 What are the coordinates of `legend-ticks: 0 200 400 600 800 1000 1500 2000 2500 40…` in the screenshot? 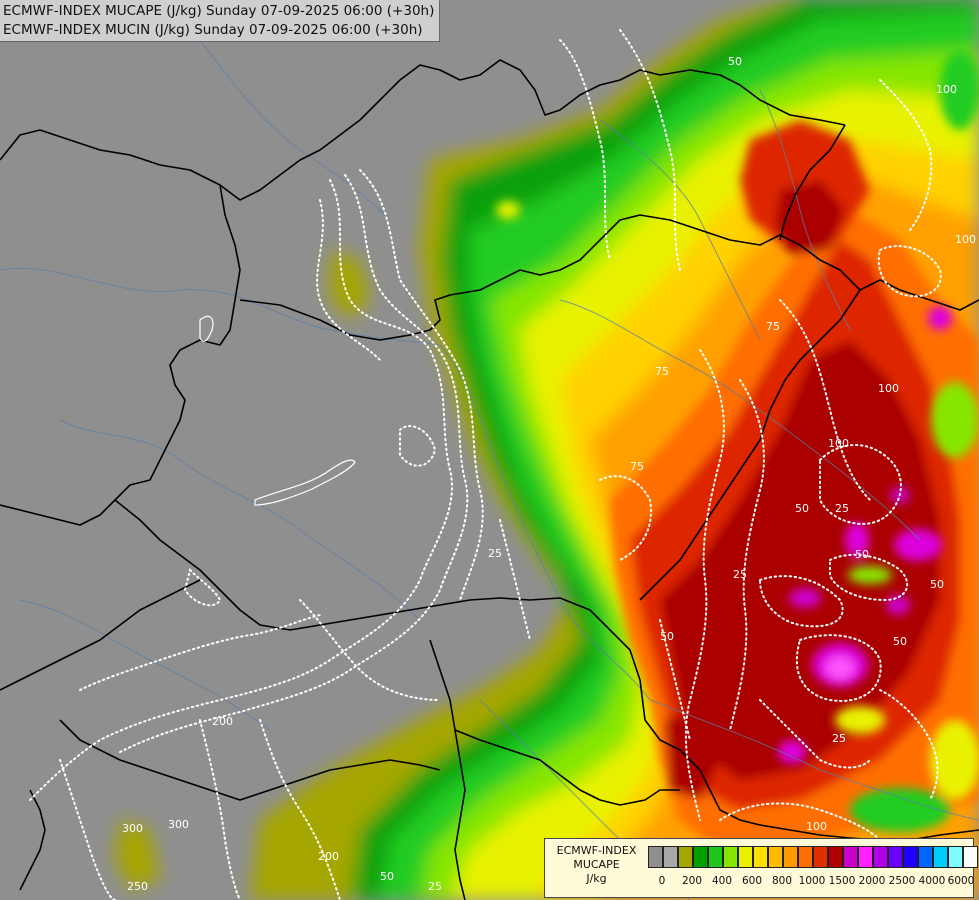 It's located at (760, 883).